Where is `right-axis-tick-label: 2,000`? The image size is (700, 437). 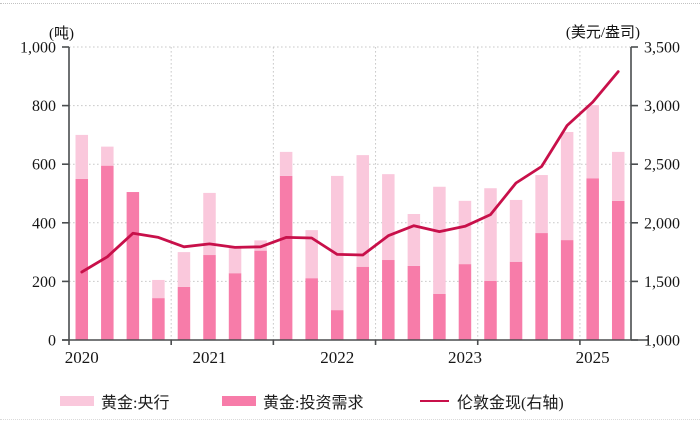 right-axis-tick-label: 2,000 is located at coordinates (662, 223).